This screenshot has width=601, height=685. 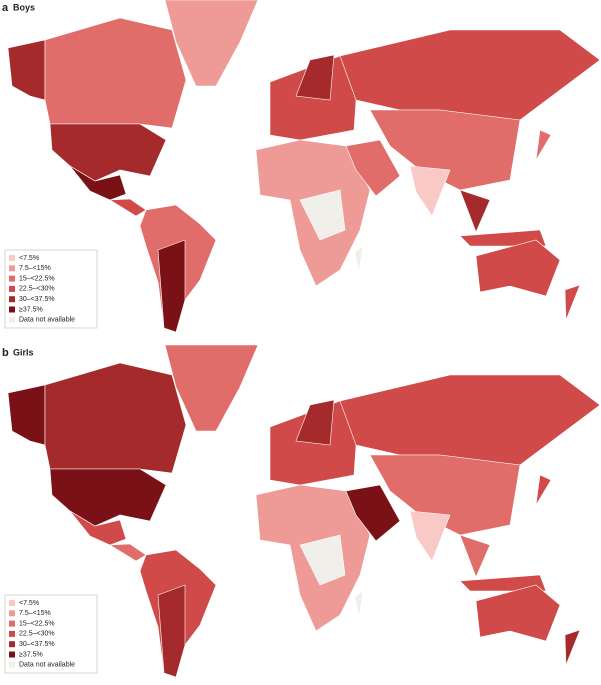 What do you see at coordinates (5, 353) in the screenshot?
I see `panel-letter: b` at bounding box center [5, 353].